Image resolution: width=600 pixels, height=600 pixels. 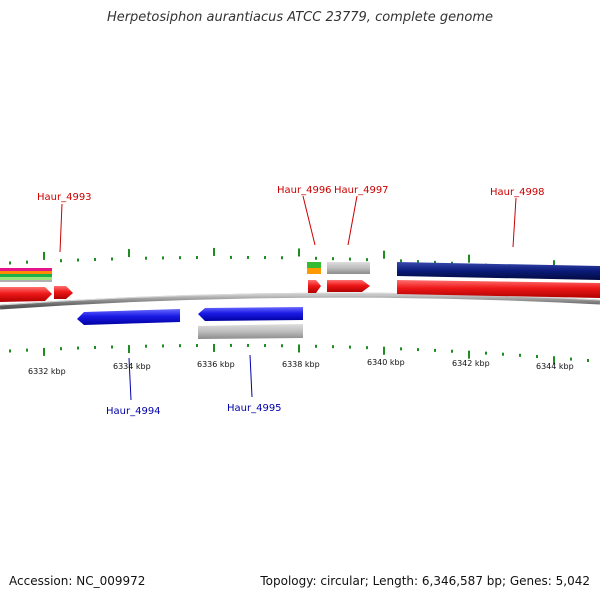 I want to click on gene-label-haur-4996: Haur_4996, so click(x=304, y=190).